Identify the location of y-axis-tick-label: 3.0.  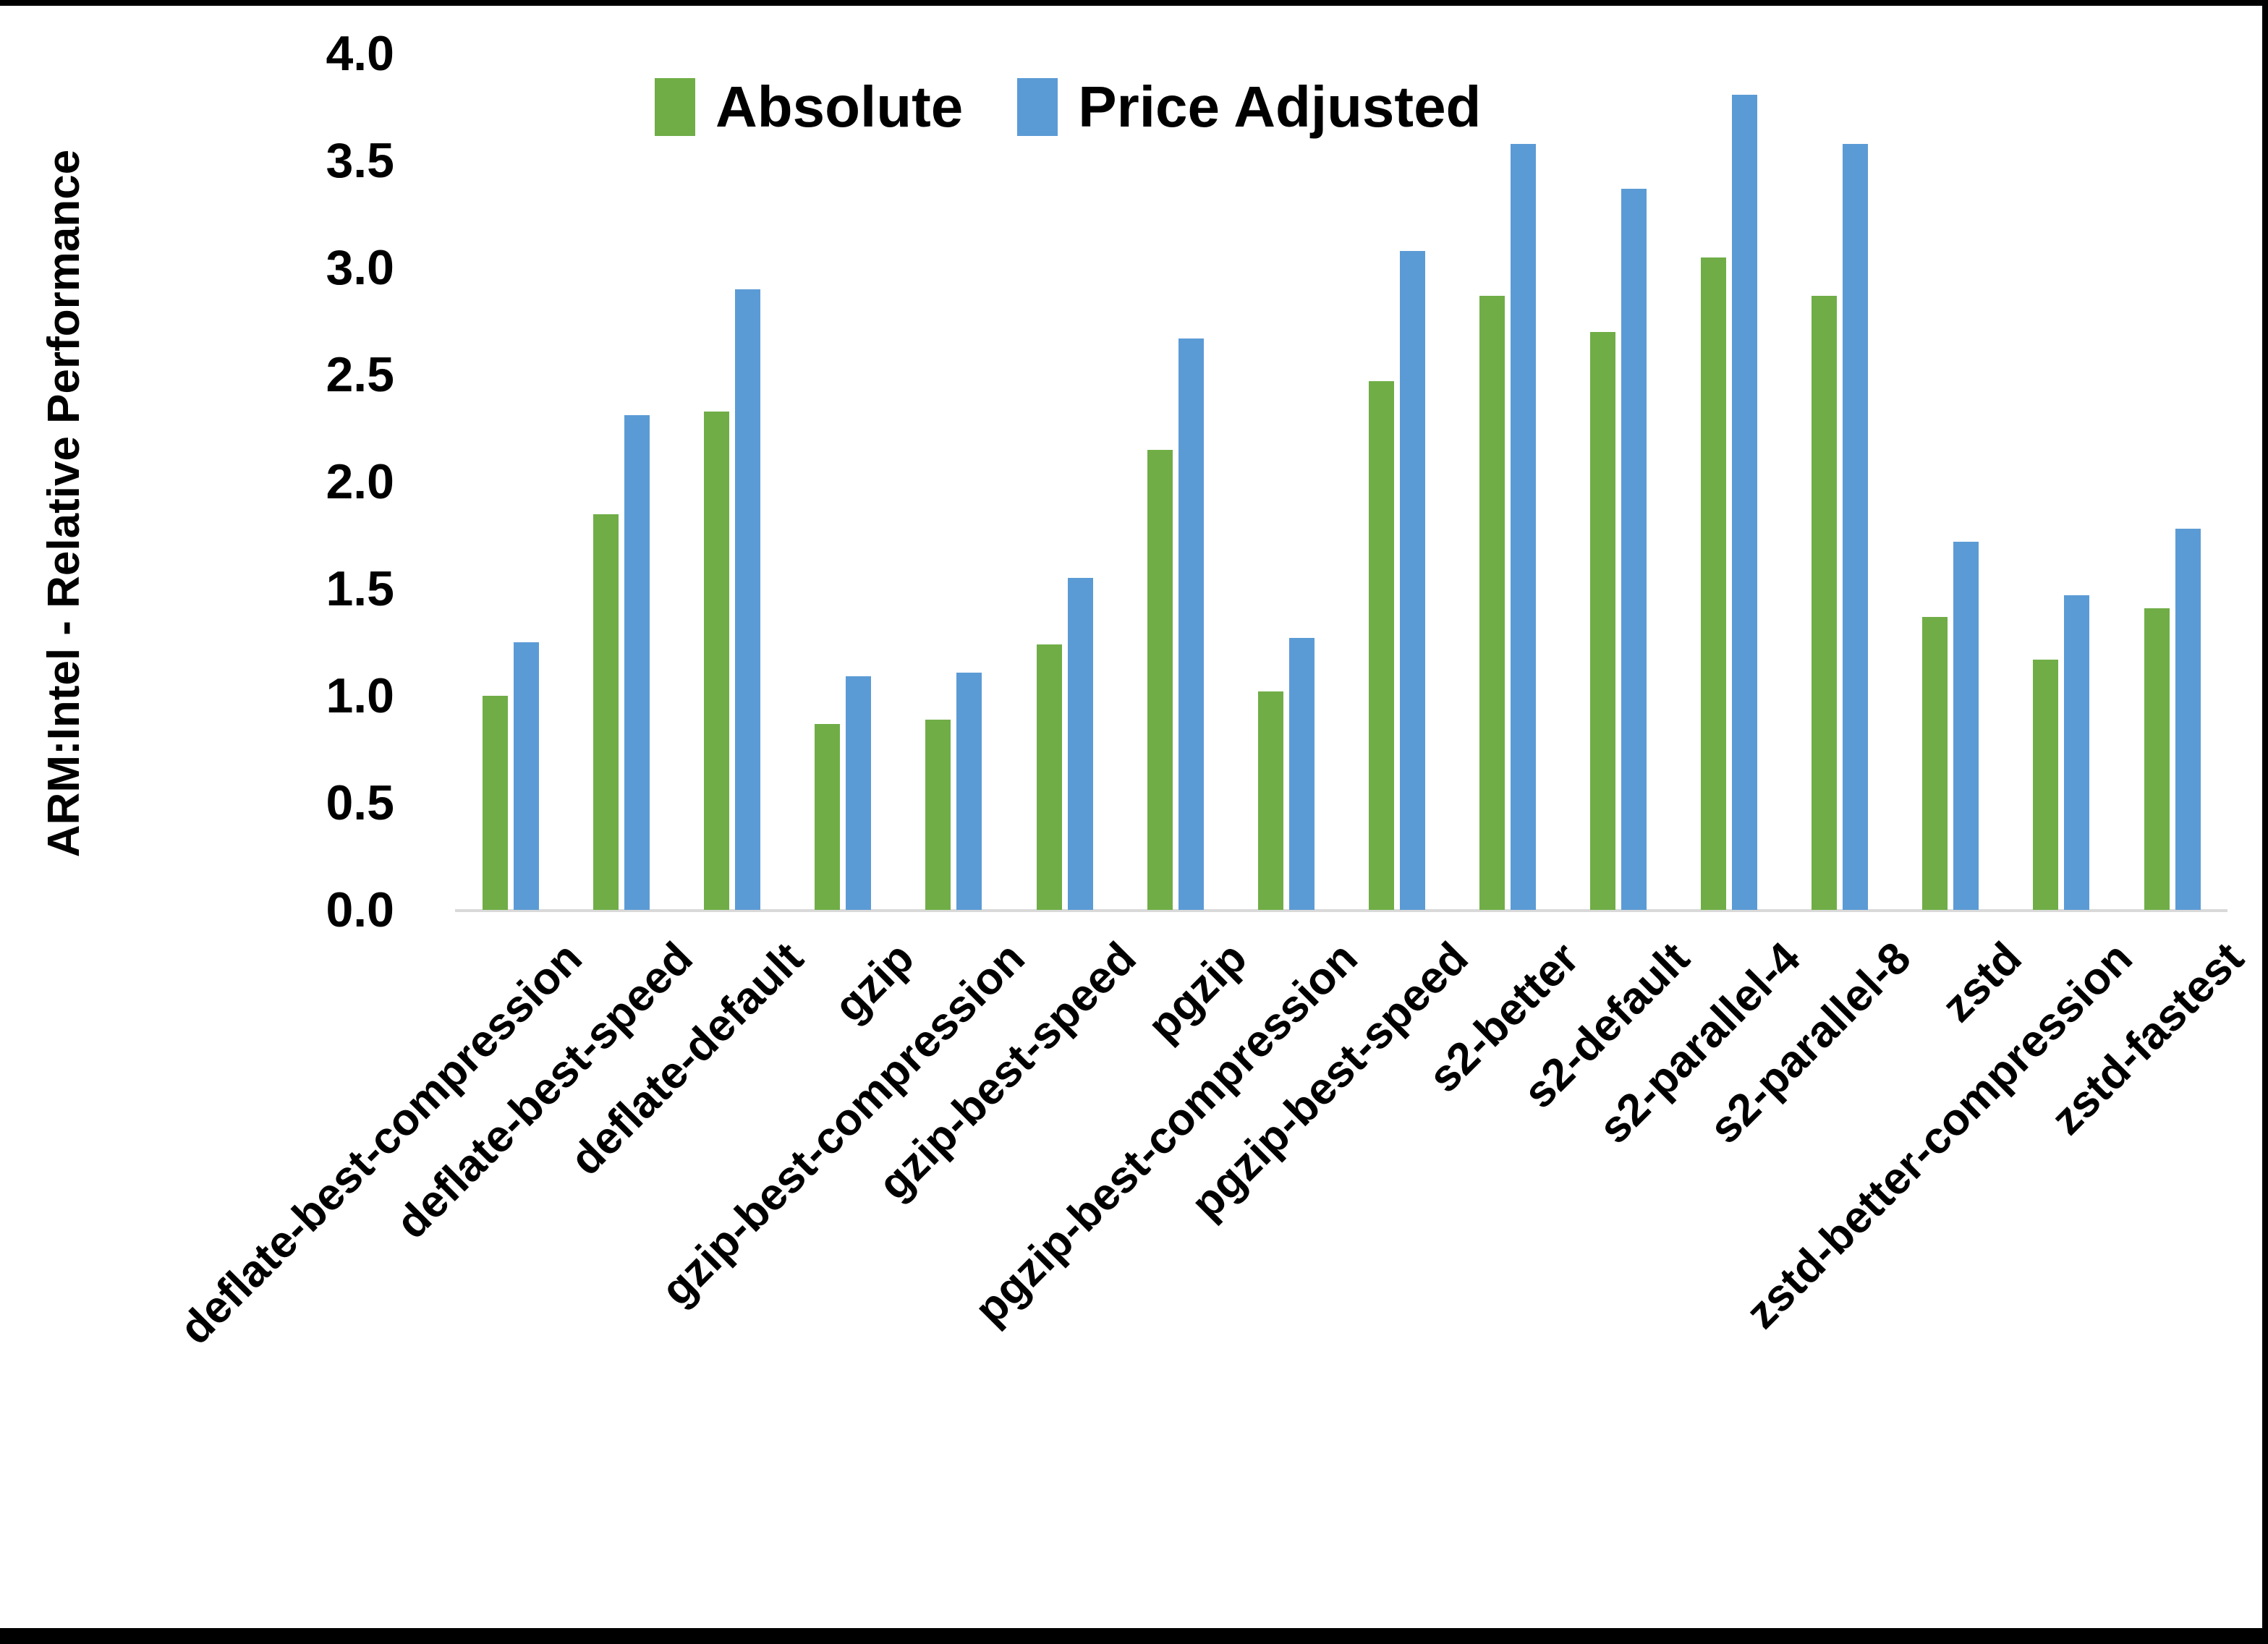
(360, 268).